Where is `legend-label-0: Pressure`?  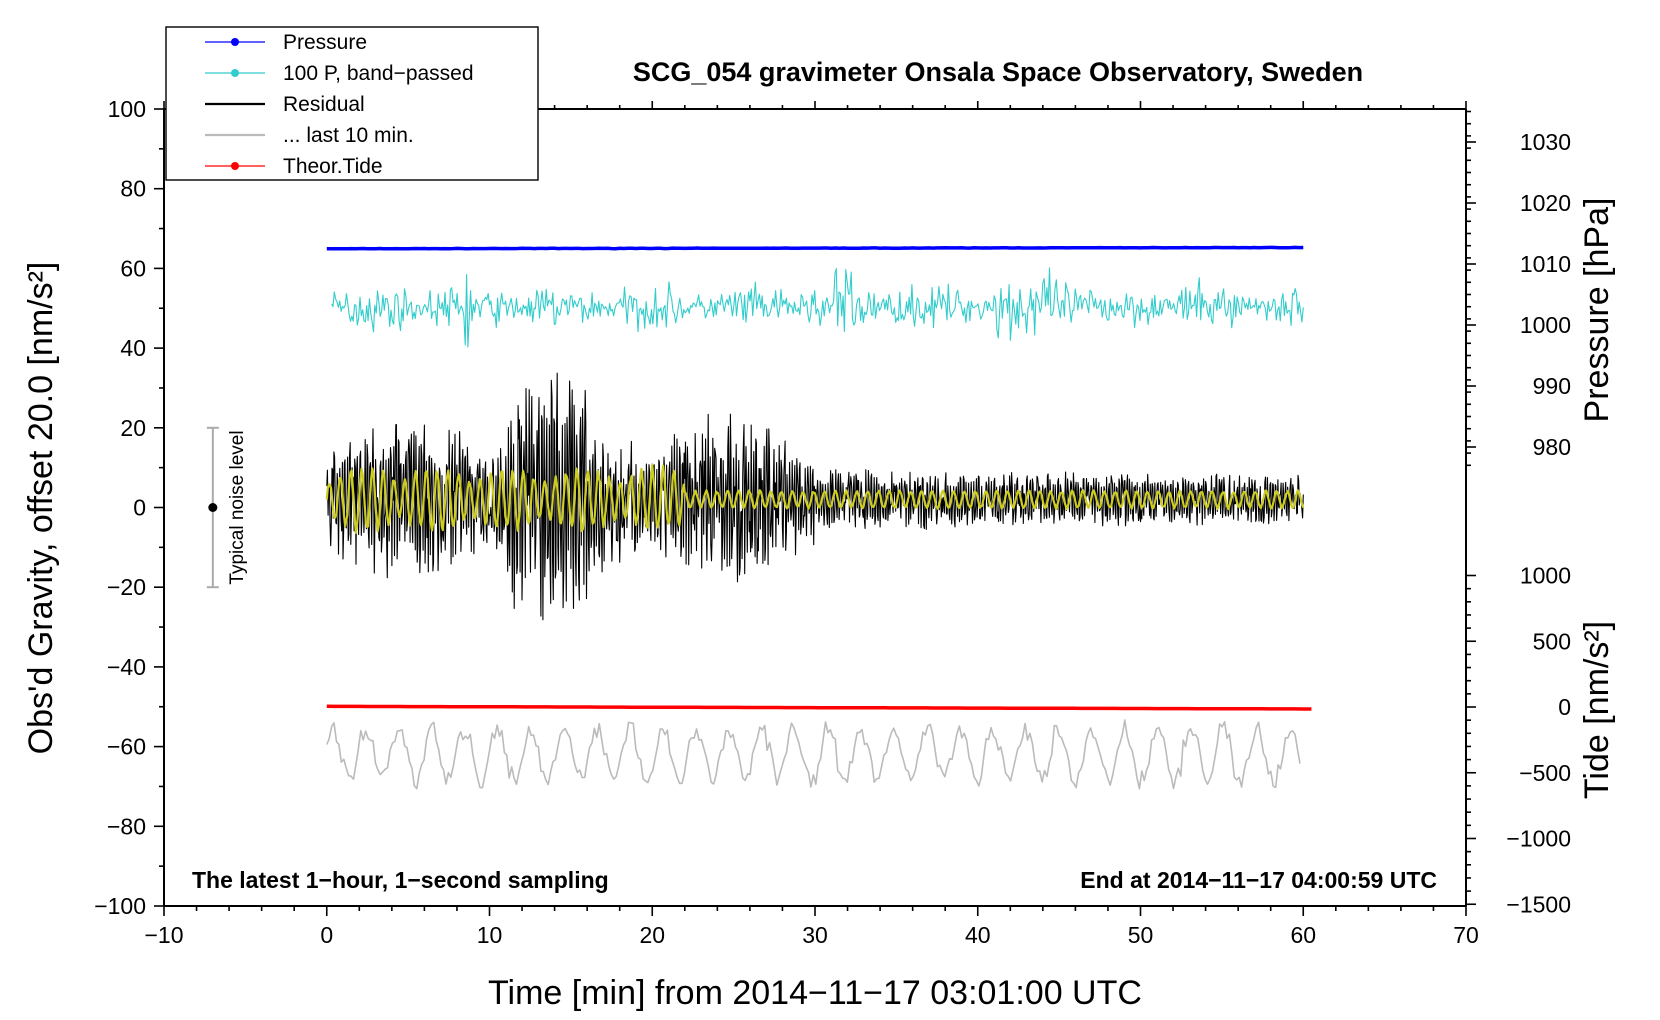 legend-label-0: Pressure is located at coordinates (325, 42).